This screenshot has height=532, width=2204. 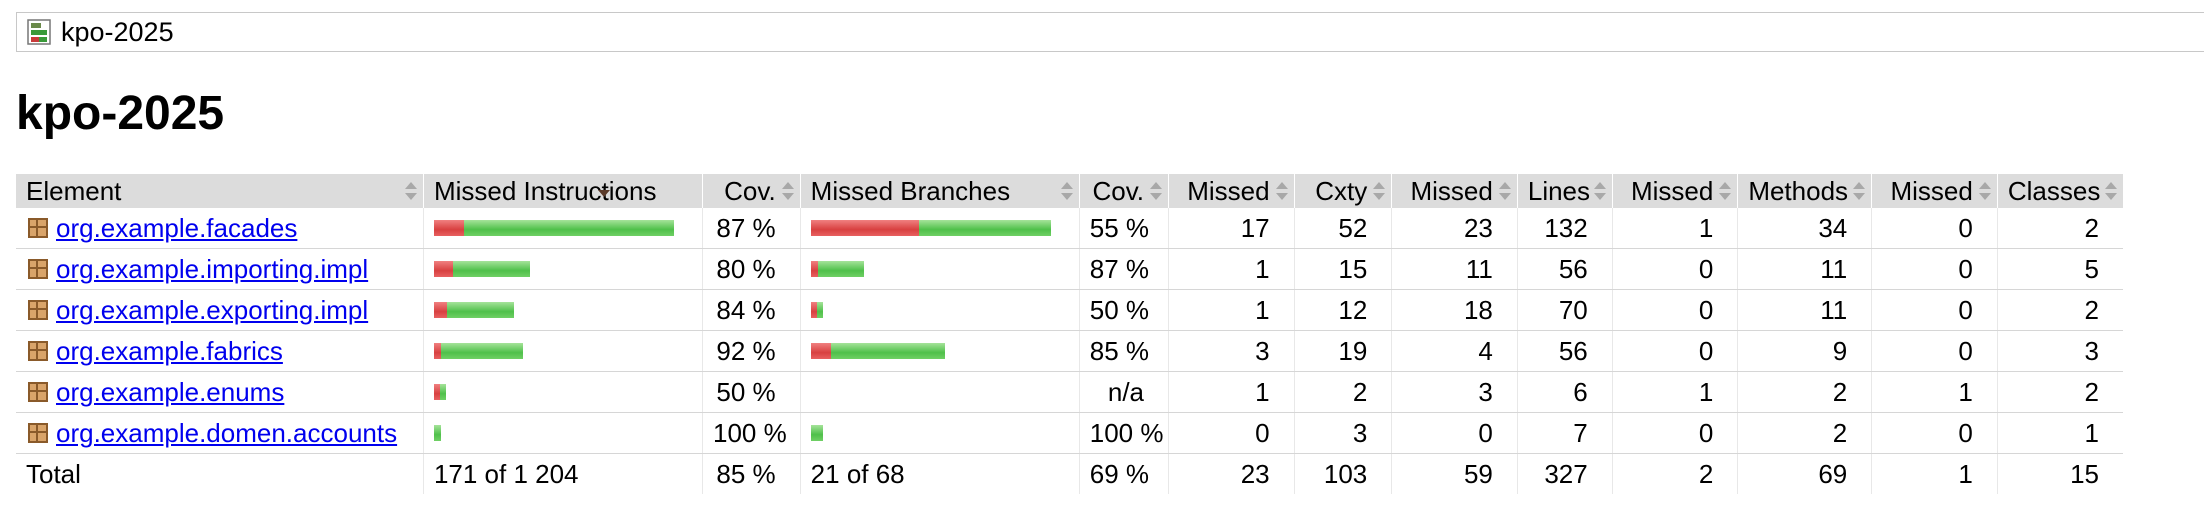 What do you see at coordinates (1454, 310) in the screenshot?
I see `missed-lines: 18` at bounding box center [1454, 310].